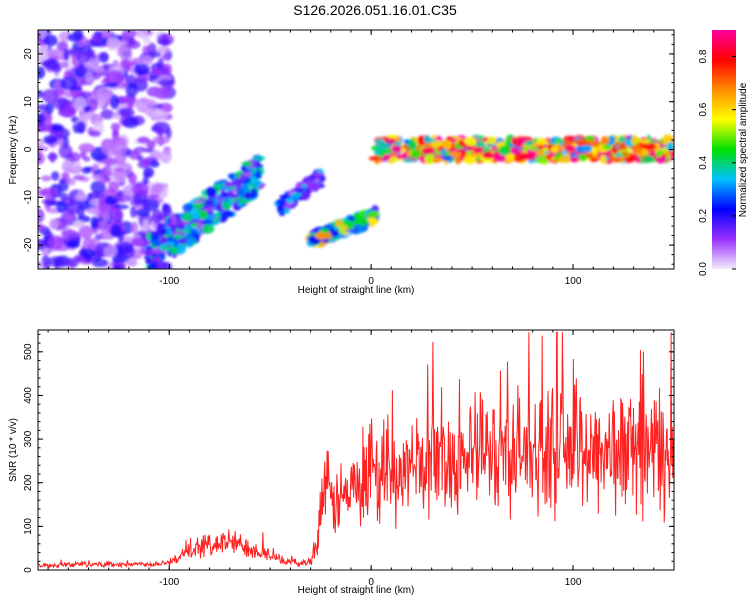 This screenshot has width=750, height=600. Describe the element at coordinates (573, 281) in the screenshot. I see `x-tick-label: 100` at that location.